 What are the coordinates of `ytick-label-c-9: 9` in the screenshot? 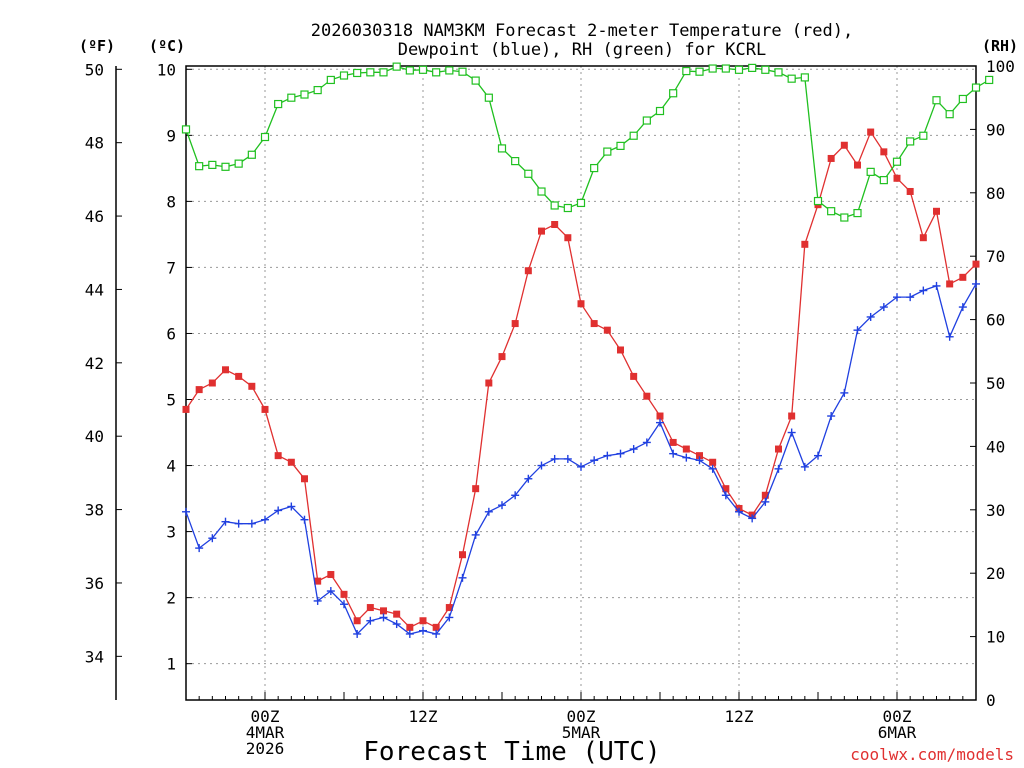 It's located at (171, 135).